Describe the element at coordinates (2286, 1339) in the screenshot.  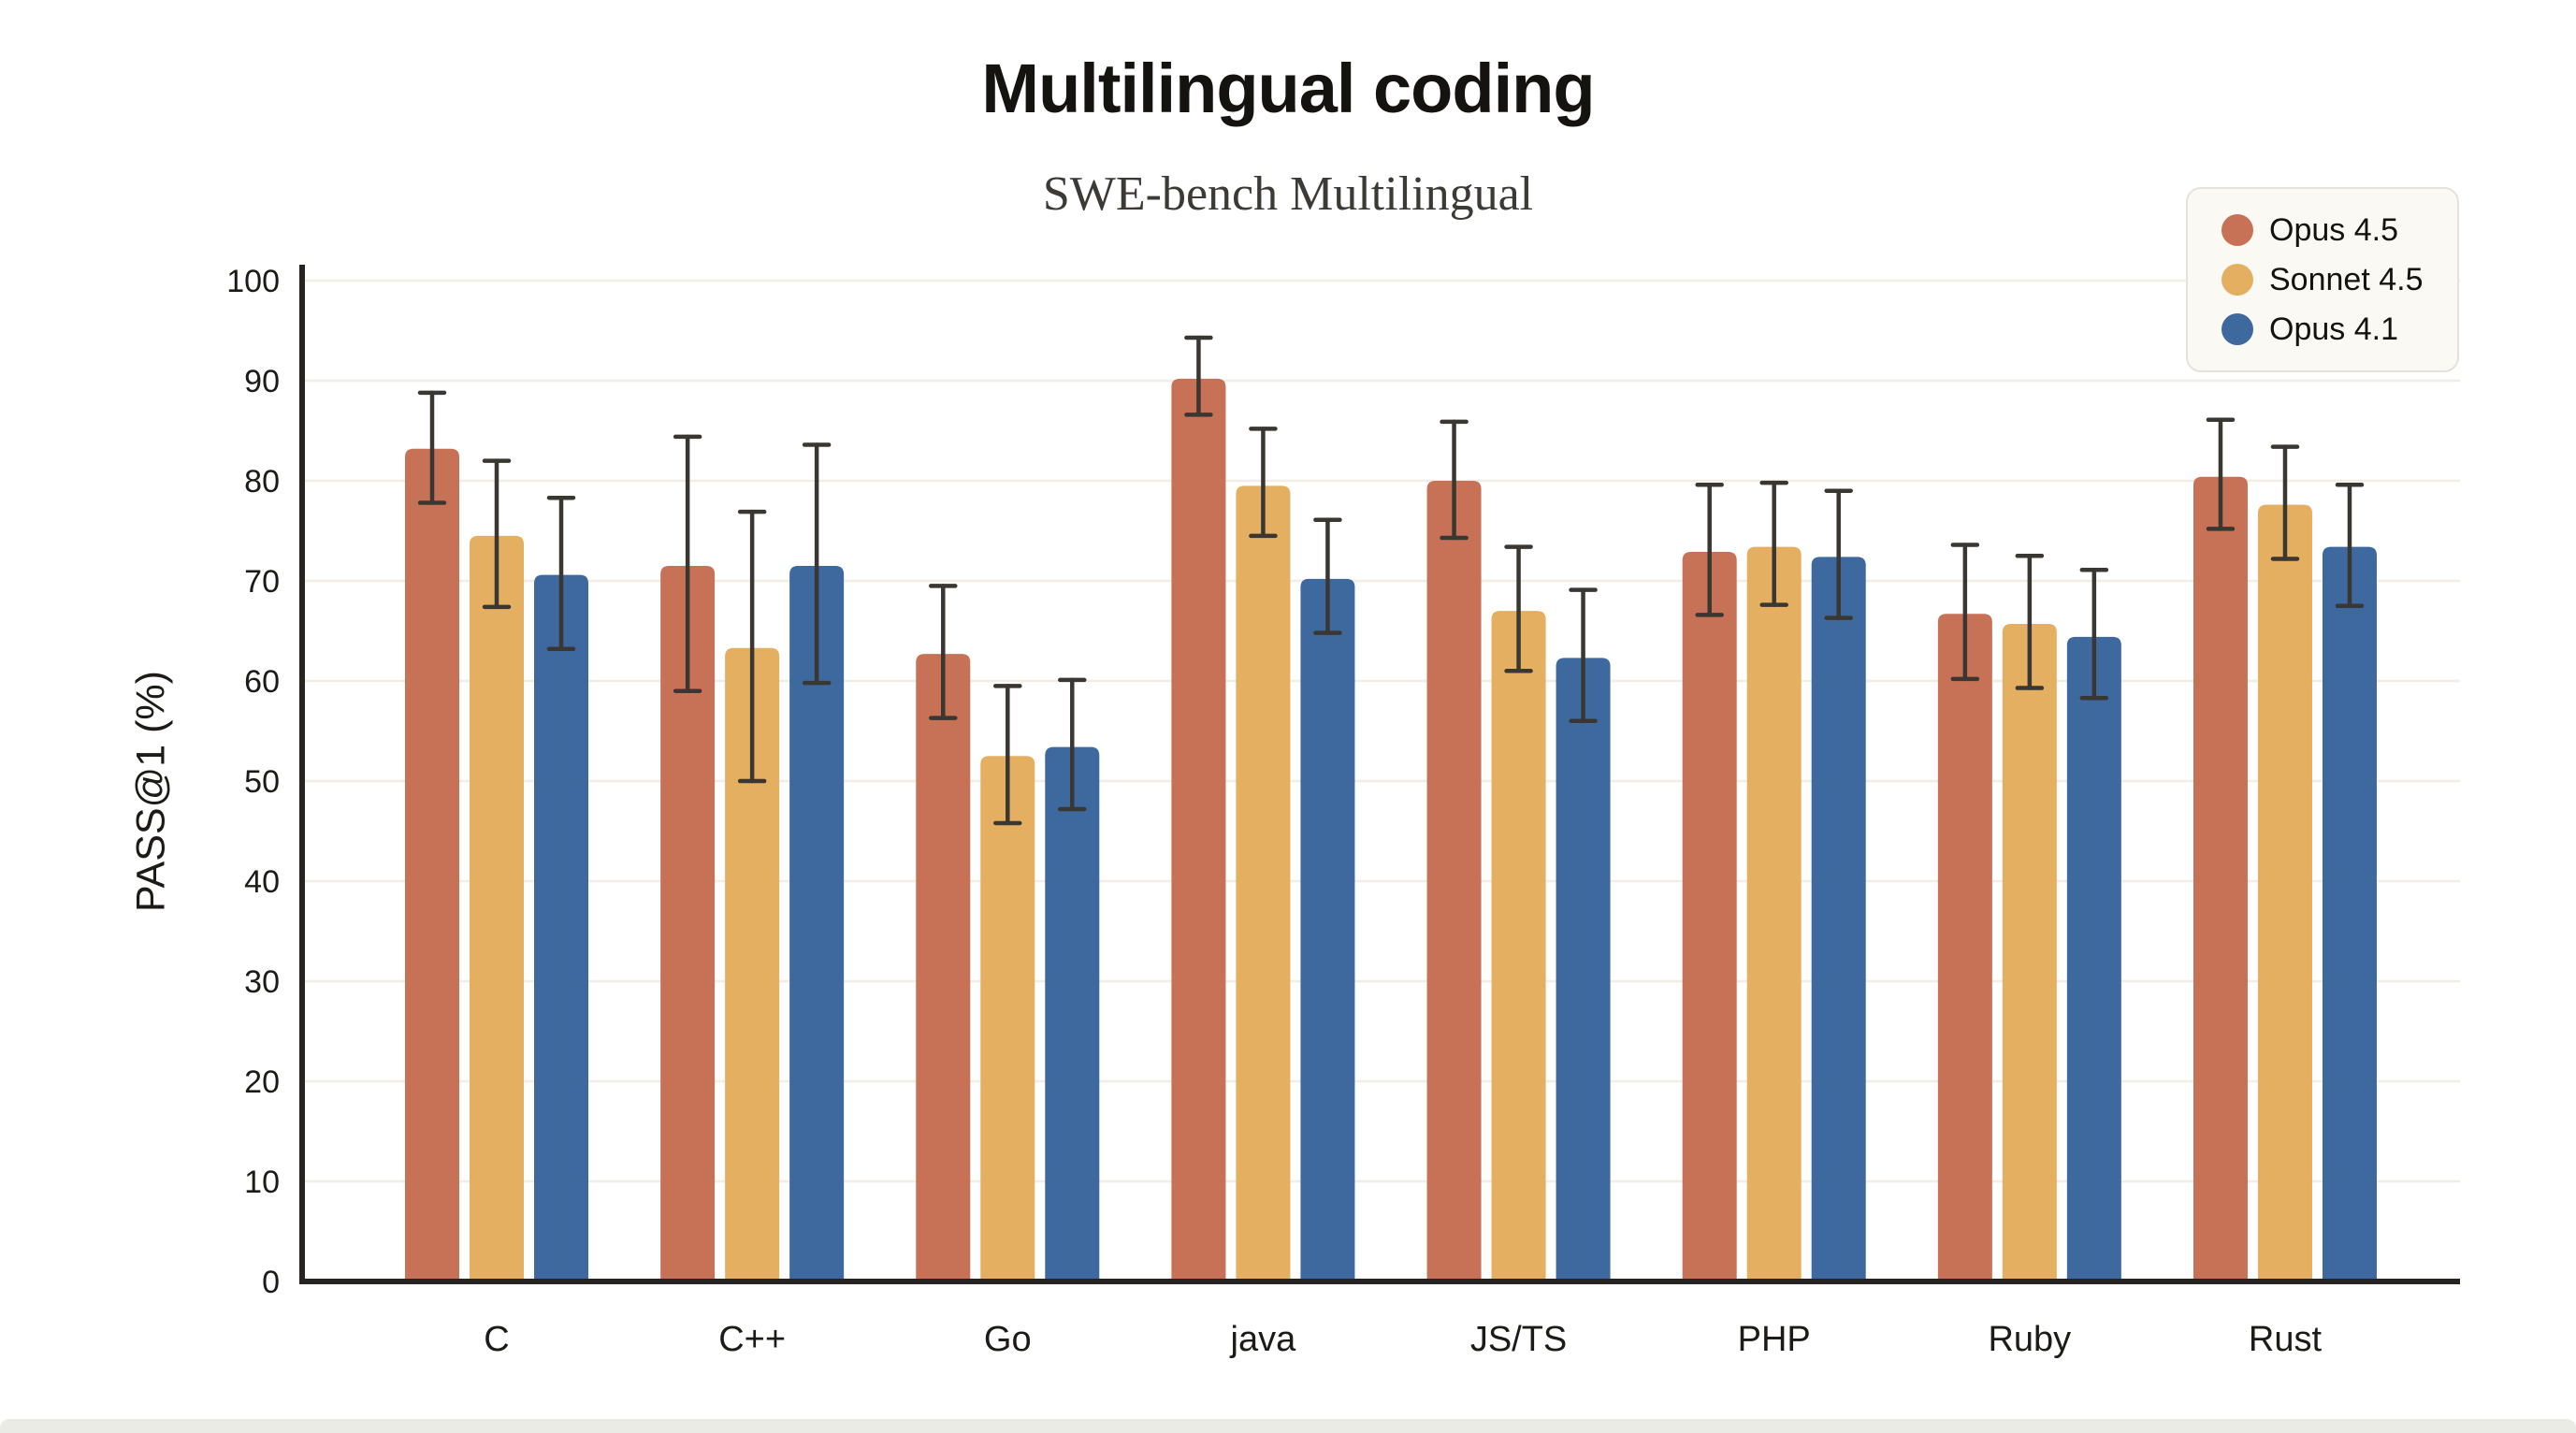
I see `x-tick-label-Rust: Rust` at that location.